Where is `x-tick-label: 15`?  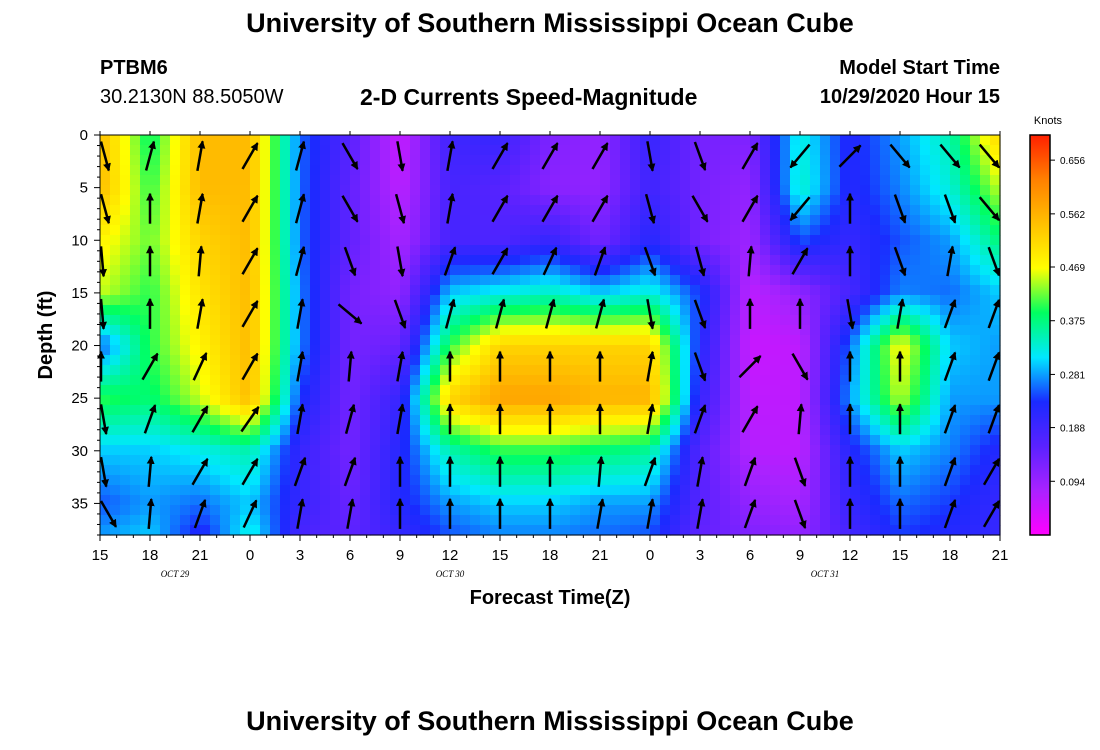 x-tick-label: 15 is located at coordinates (500, 555).